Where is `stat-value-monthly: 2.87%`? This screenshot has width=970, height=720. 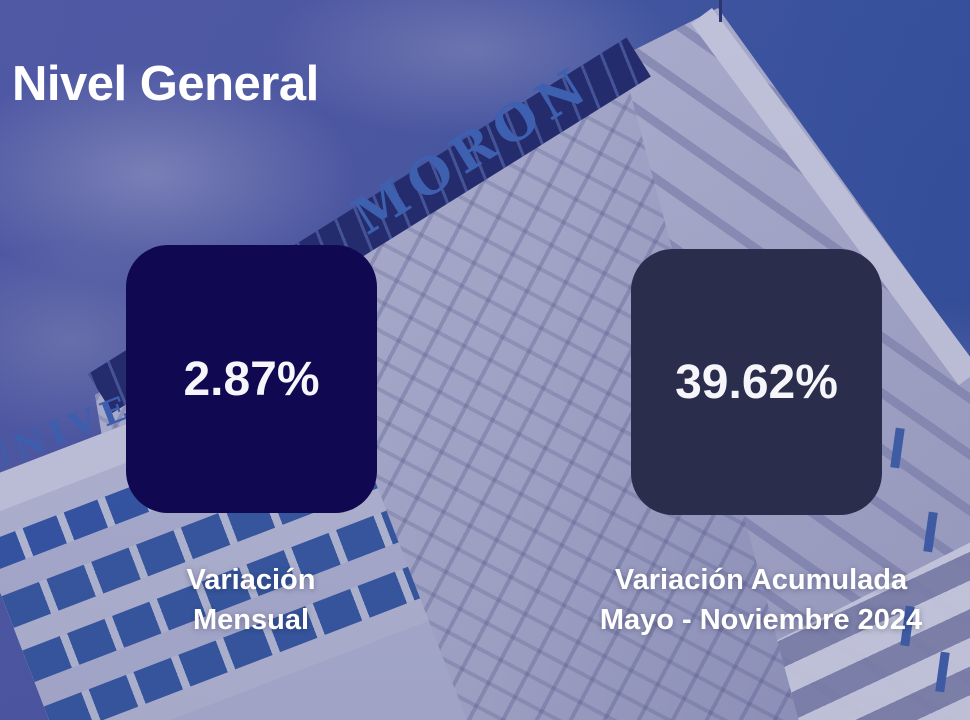
stat-value-monthly: 2.87% is located at coordinates (251, 379).